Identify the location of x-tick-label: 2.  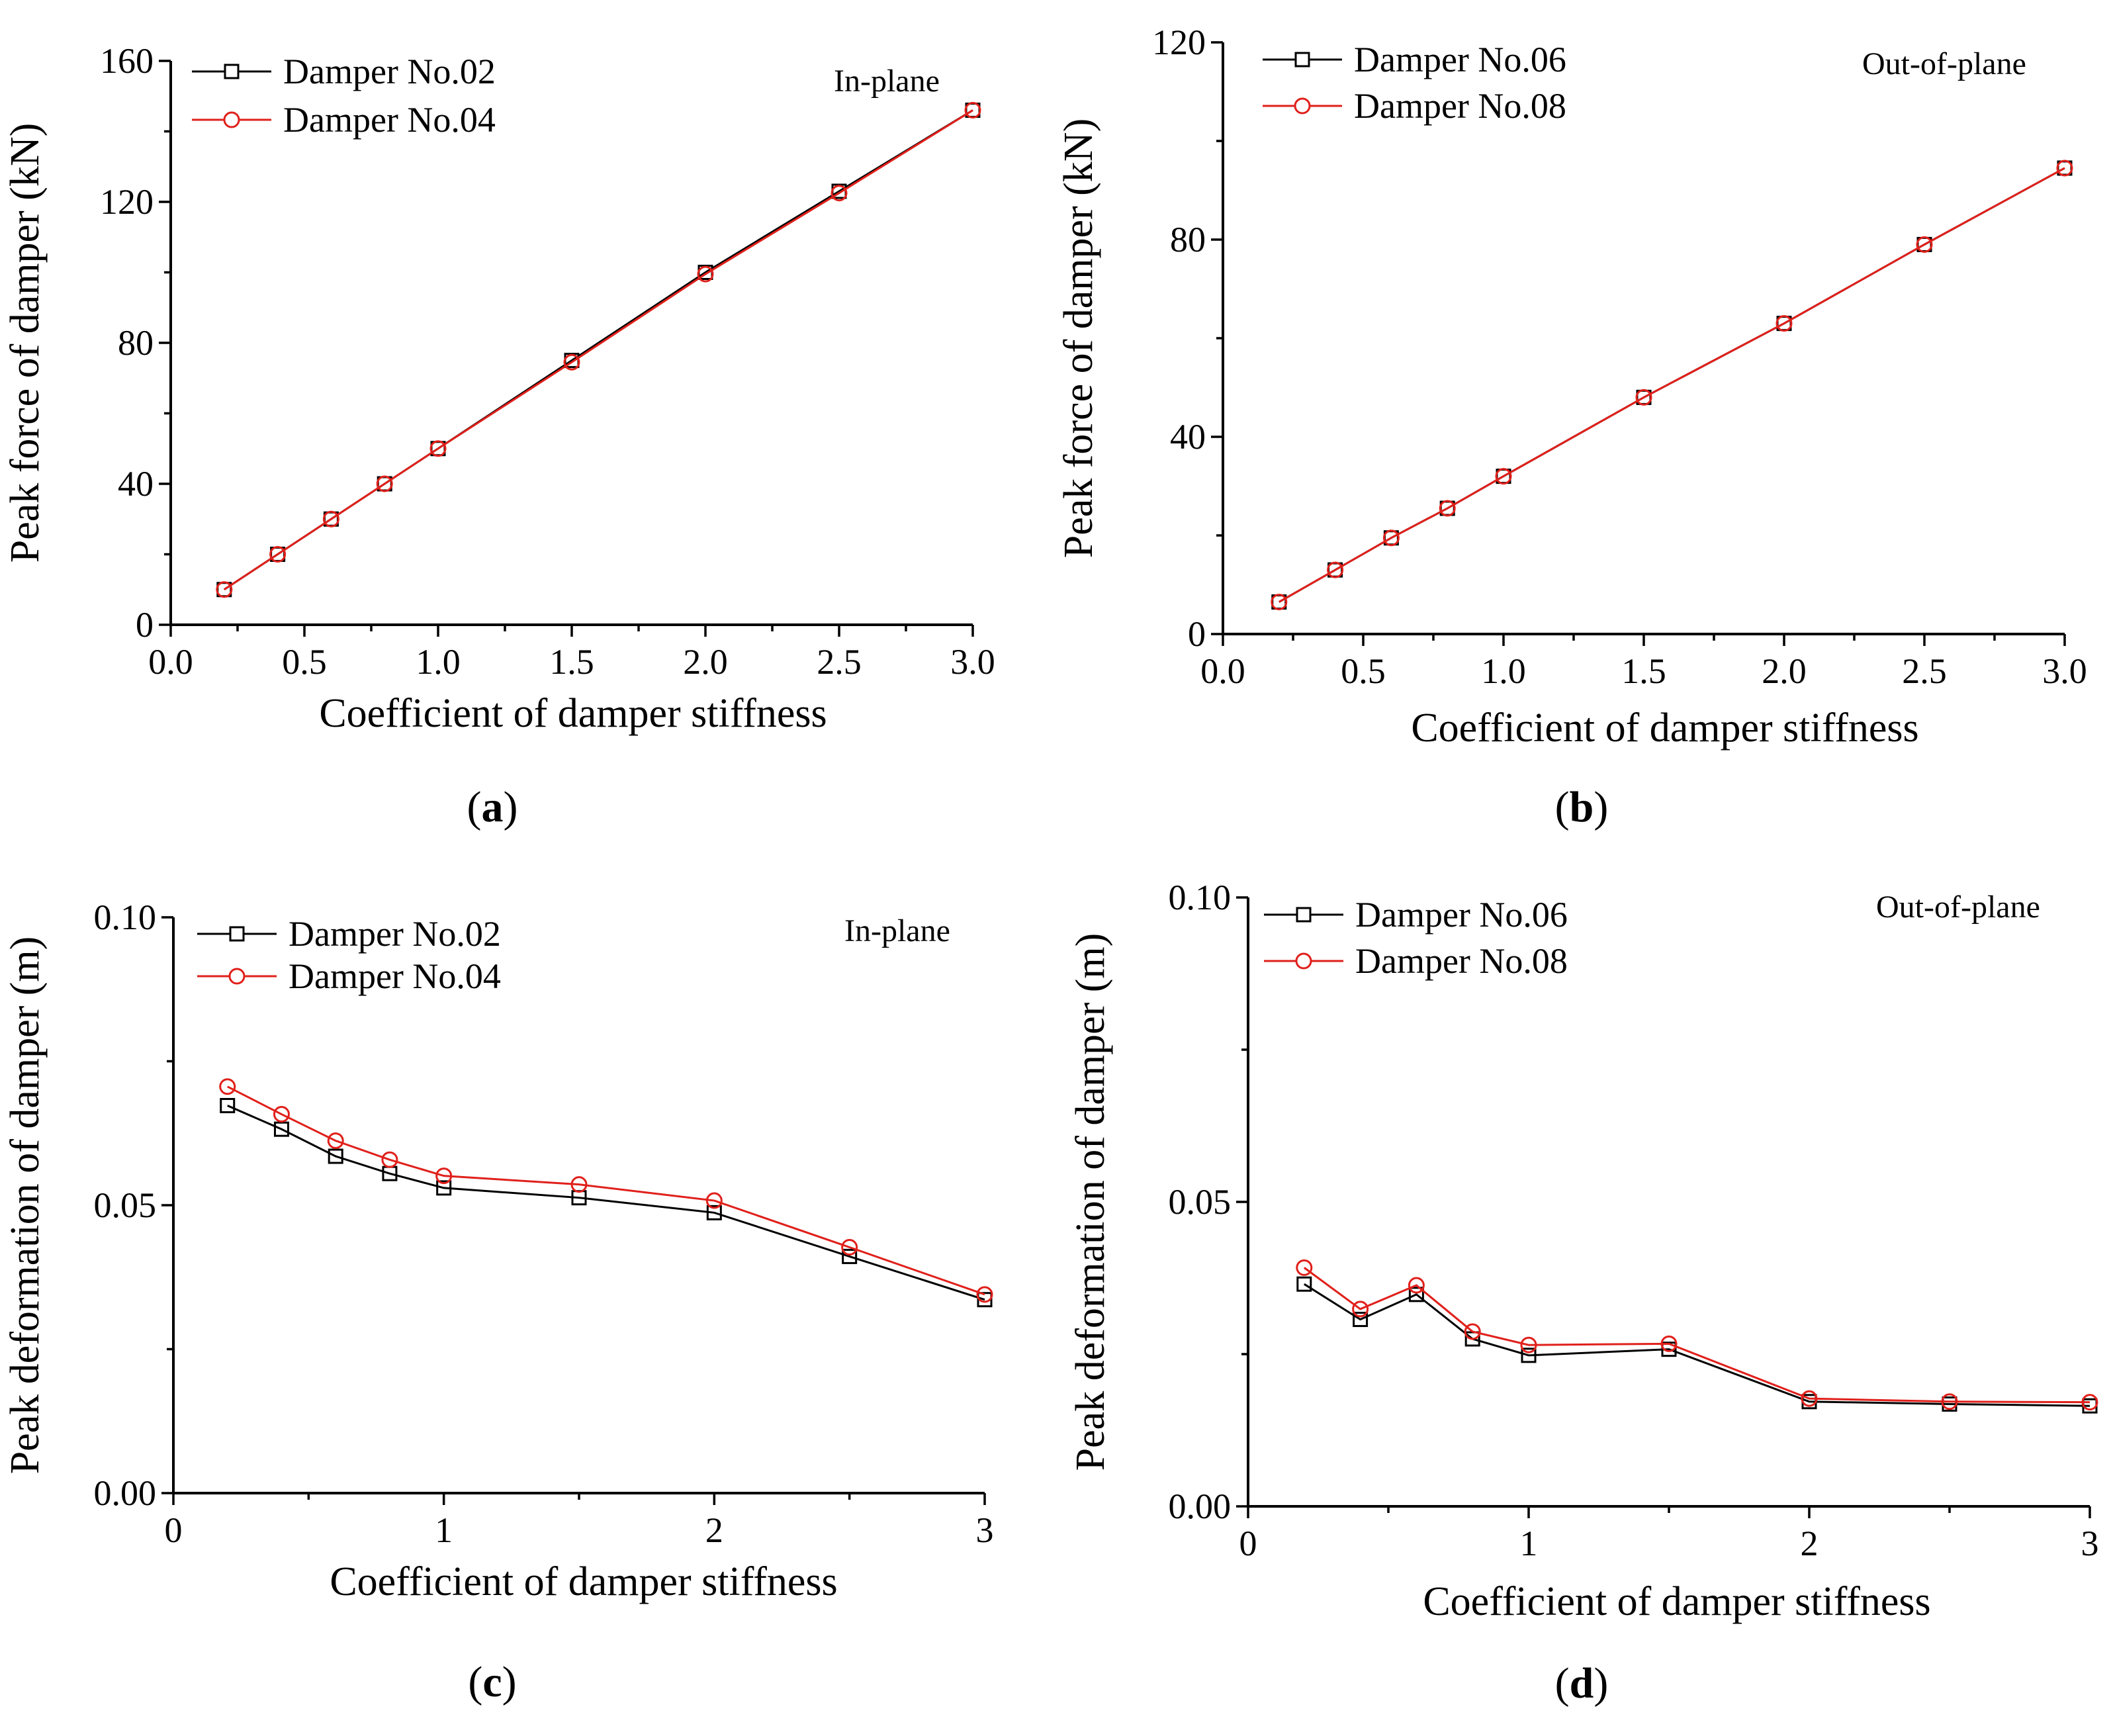
(1810, 1543).